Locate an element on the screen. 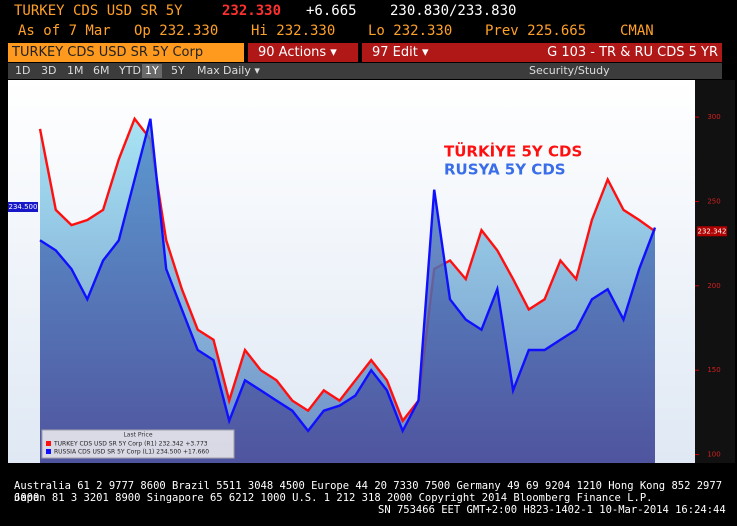  actions-menu: 90 Actions ▾ is located at coordinates (303, 52).